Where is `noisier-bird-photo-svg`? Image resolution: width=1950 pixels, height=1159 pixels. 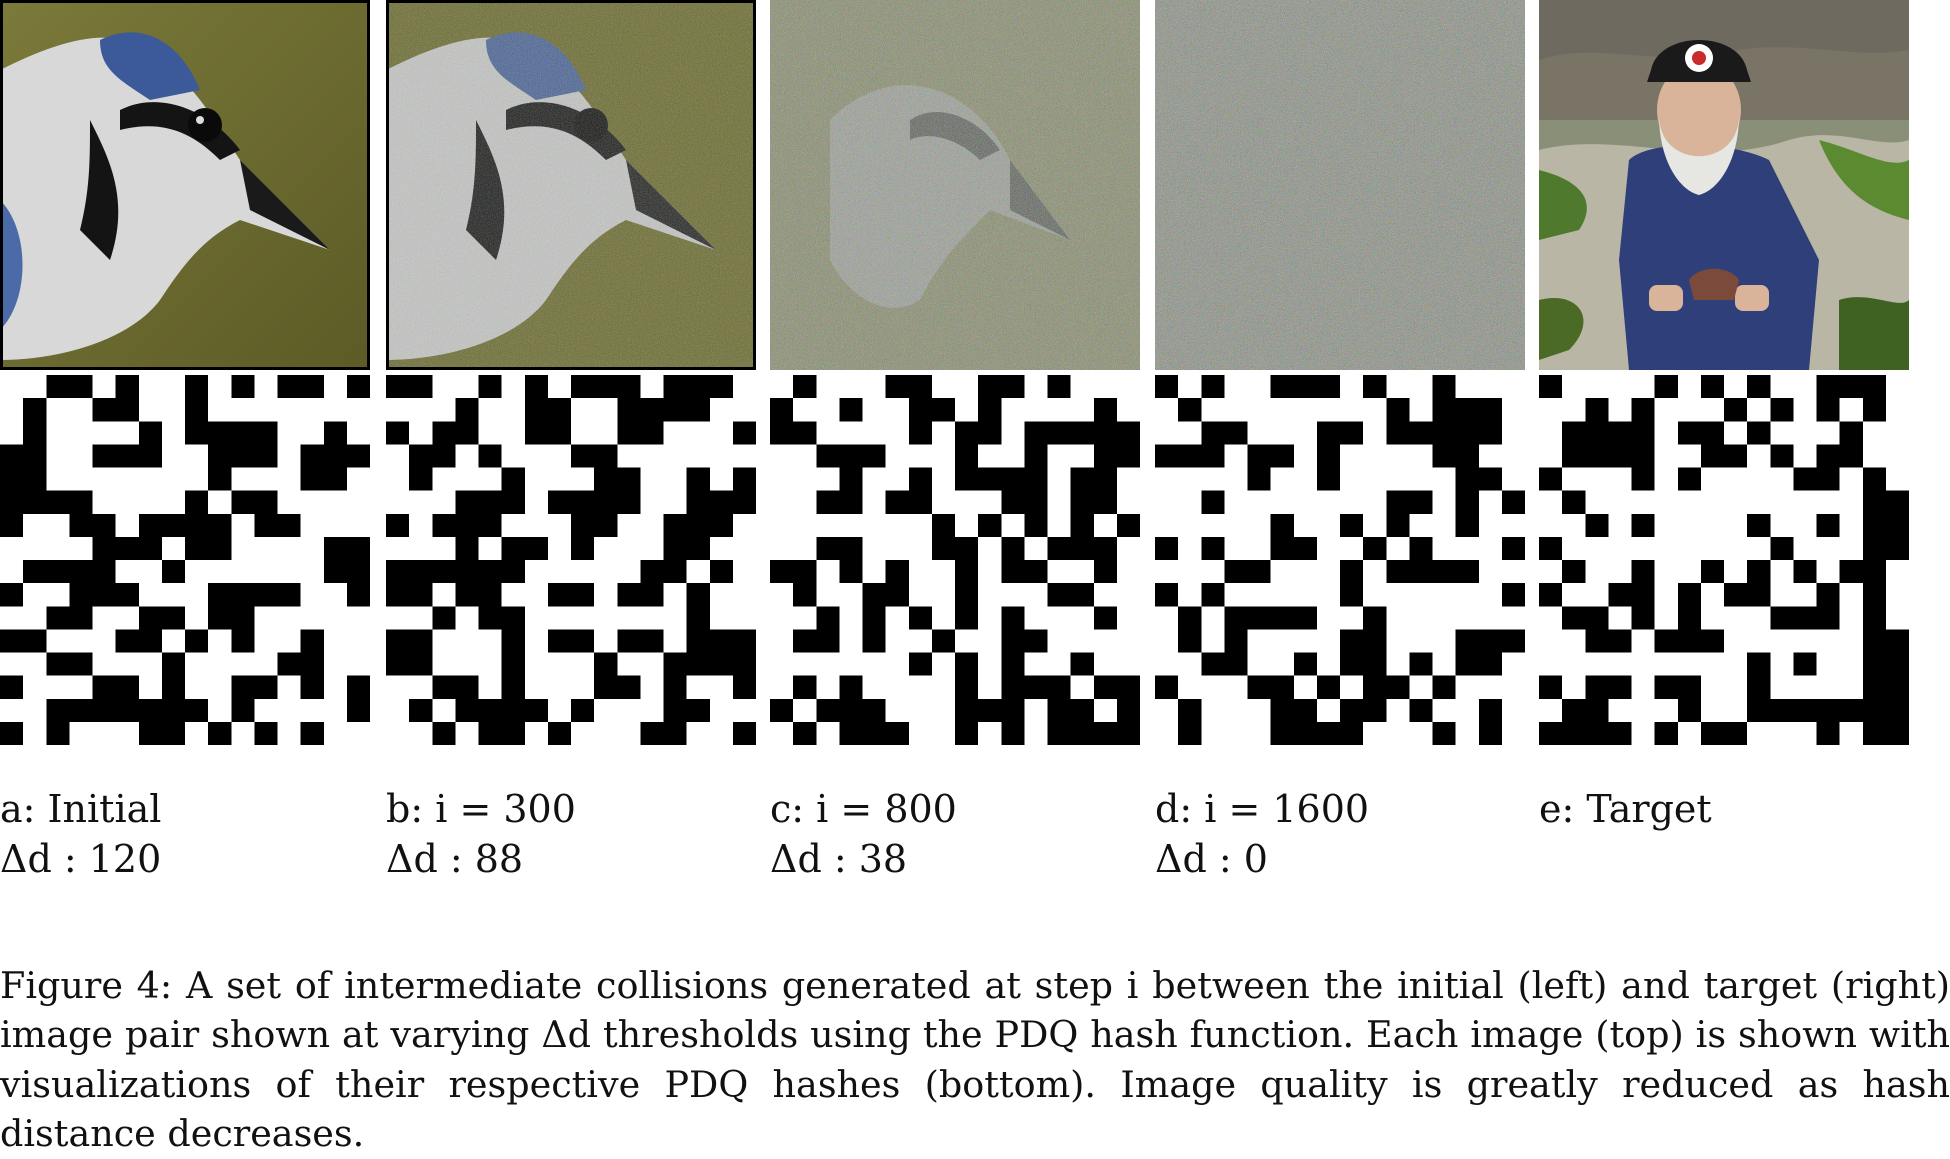
noisier-bird-photo-svg is located at coordinates (955, 185).